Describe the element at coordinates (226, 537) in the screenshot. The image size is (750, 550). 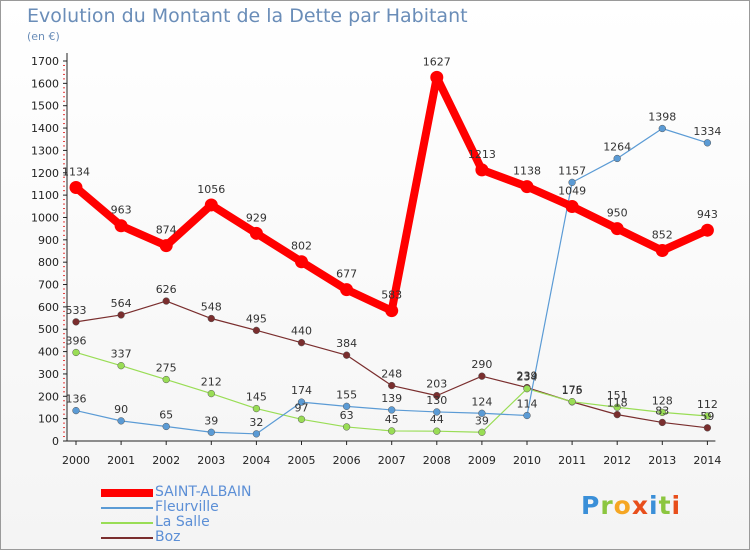
I see `legend-item-boz: Boz` at that location.